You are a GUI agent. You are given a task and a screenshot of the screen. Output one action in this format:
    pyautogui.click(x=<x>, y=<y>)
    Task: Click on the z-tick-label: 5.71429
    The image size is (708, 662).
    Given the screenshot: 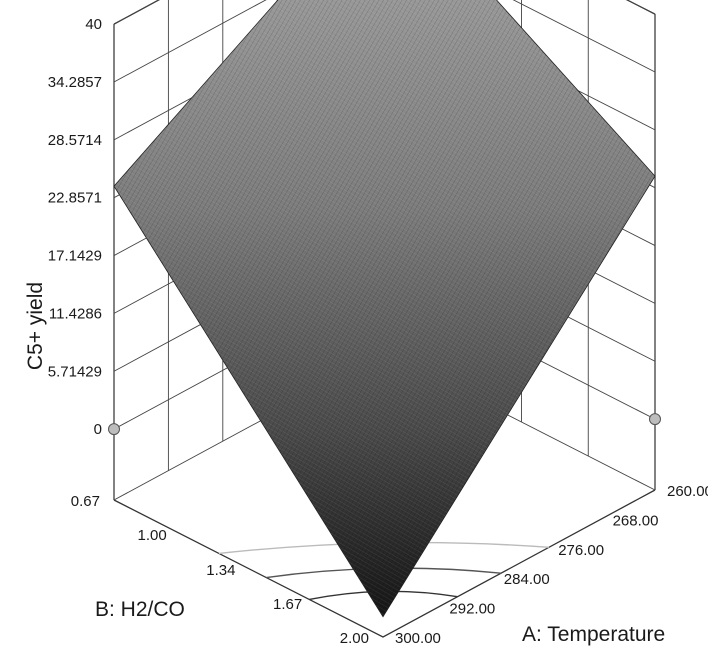 What is the action you would take?
    pyautogui.click(x=75, y=371)
    